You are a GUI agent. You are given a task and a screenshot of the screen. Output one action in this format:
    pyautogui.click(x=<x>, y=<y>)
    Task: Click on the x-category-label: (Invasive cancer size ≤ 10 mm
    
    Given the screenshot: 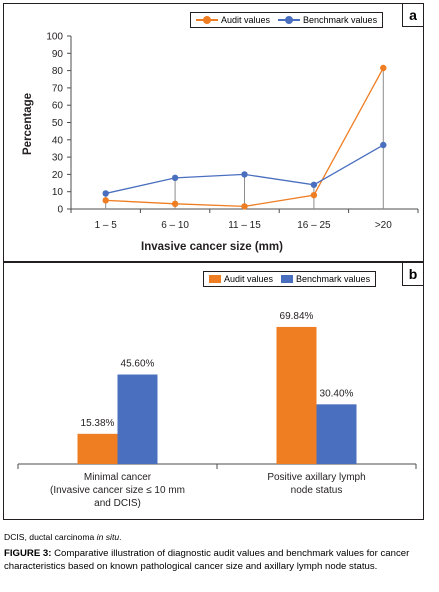 What is the action you would take?
    pyautogui.click(x=117, y=490)
    